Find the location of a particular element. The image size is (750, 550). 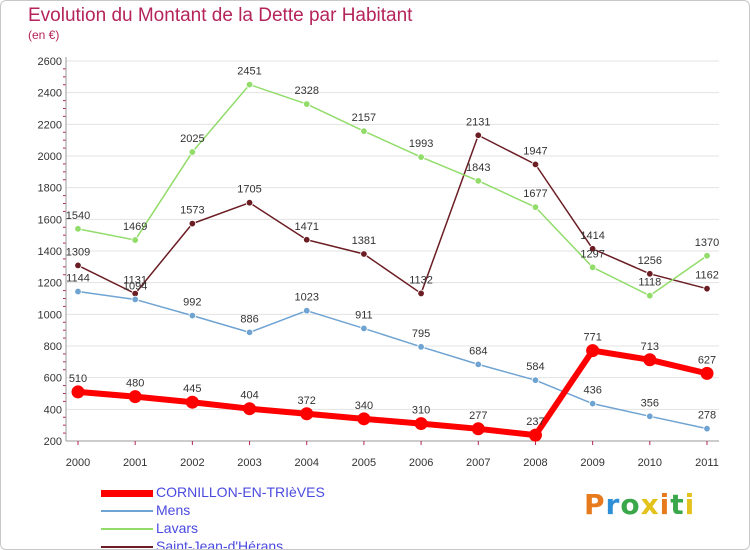

logo-letter: r is located at coordinates (613, 504).